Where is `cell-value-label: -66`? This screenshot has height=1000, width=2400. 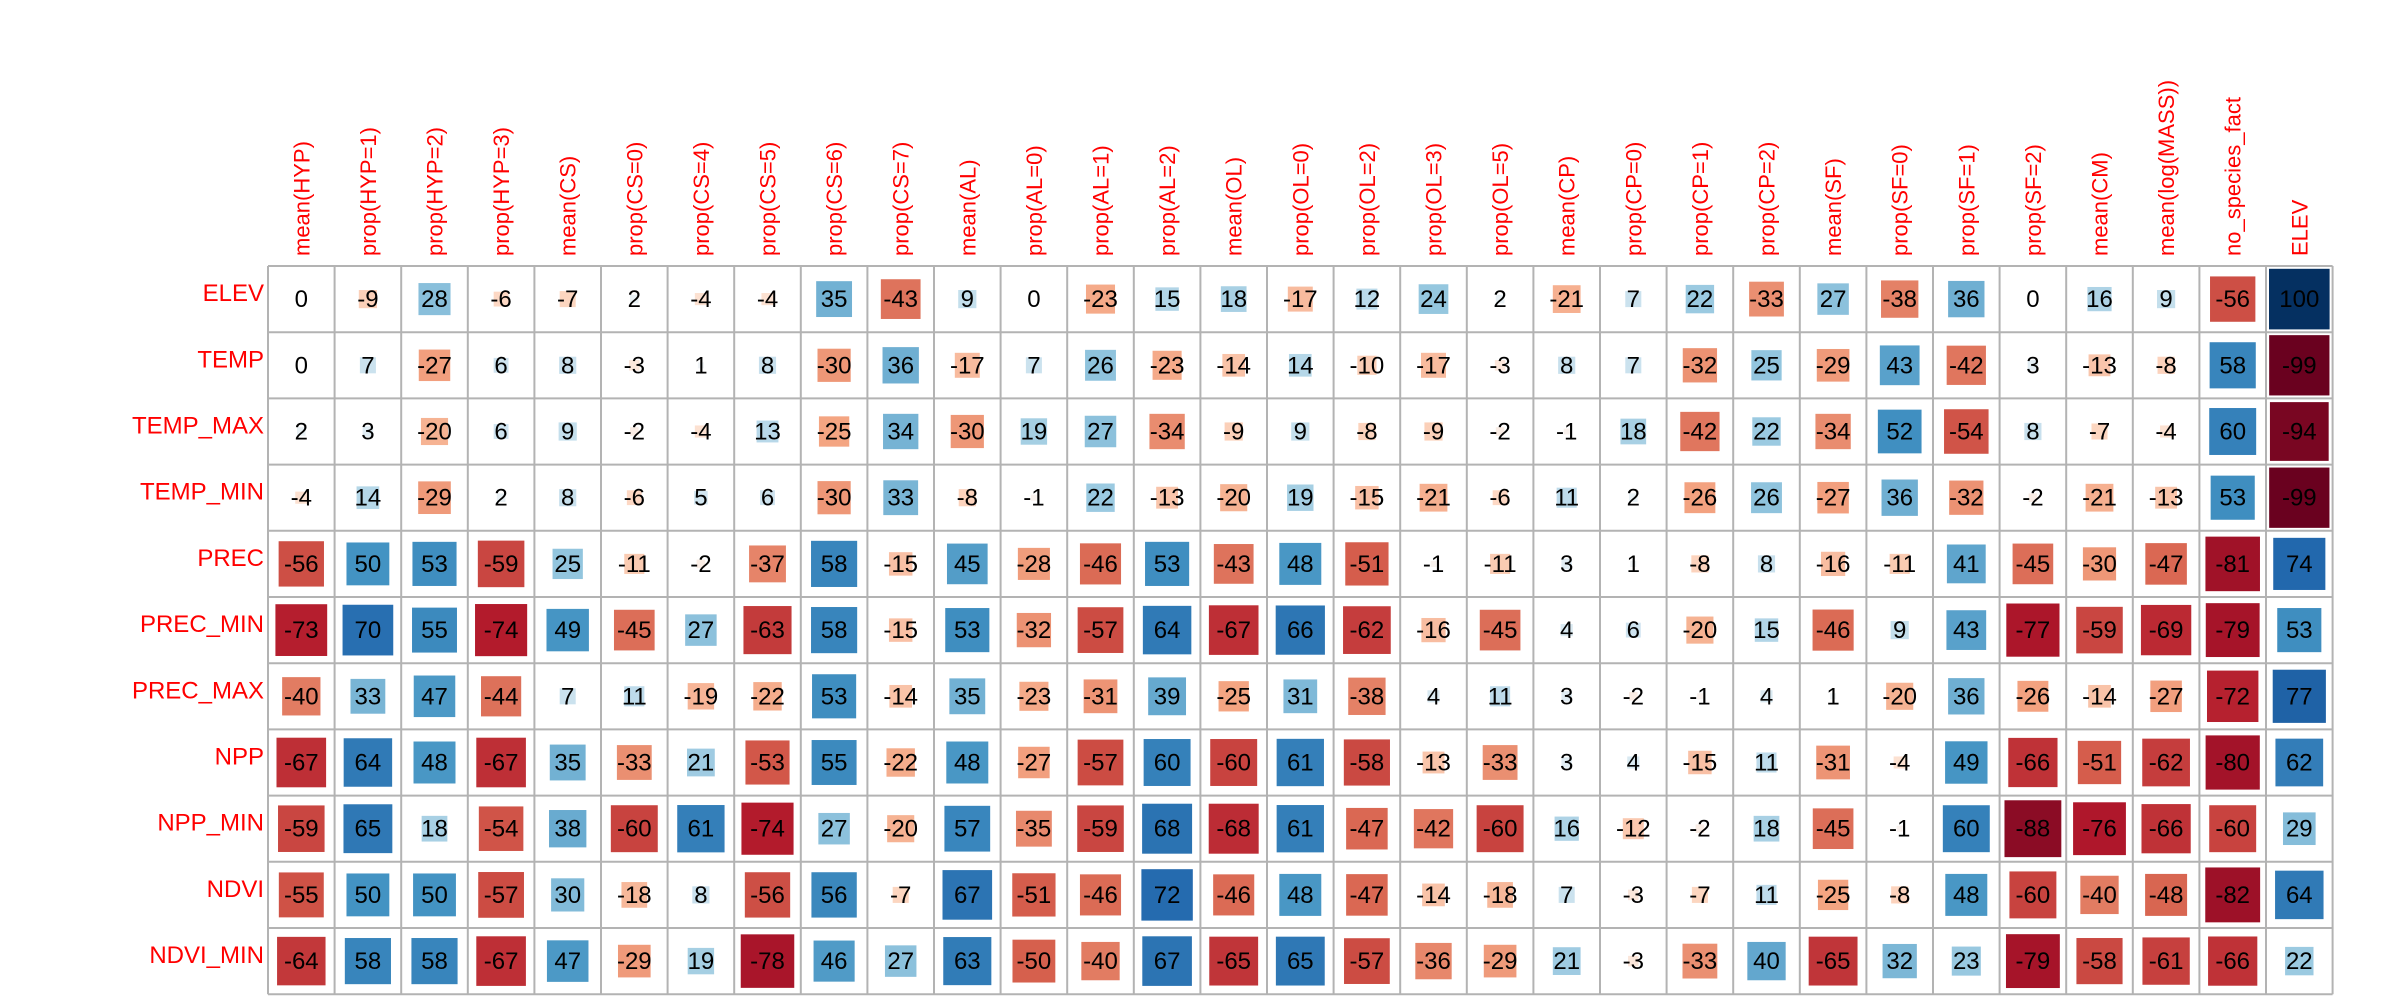
cell-value-label: -66 is located at coordinates (2166, 829).